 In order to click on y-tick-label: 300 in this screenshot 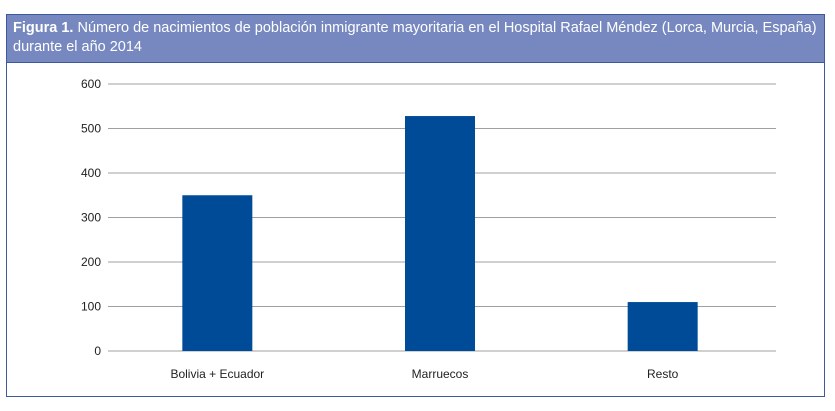, I will do `click(91, 218)`.